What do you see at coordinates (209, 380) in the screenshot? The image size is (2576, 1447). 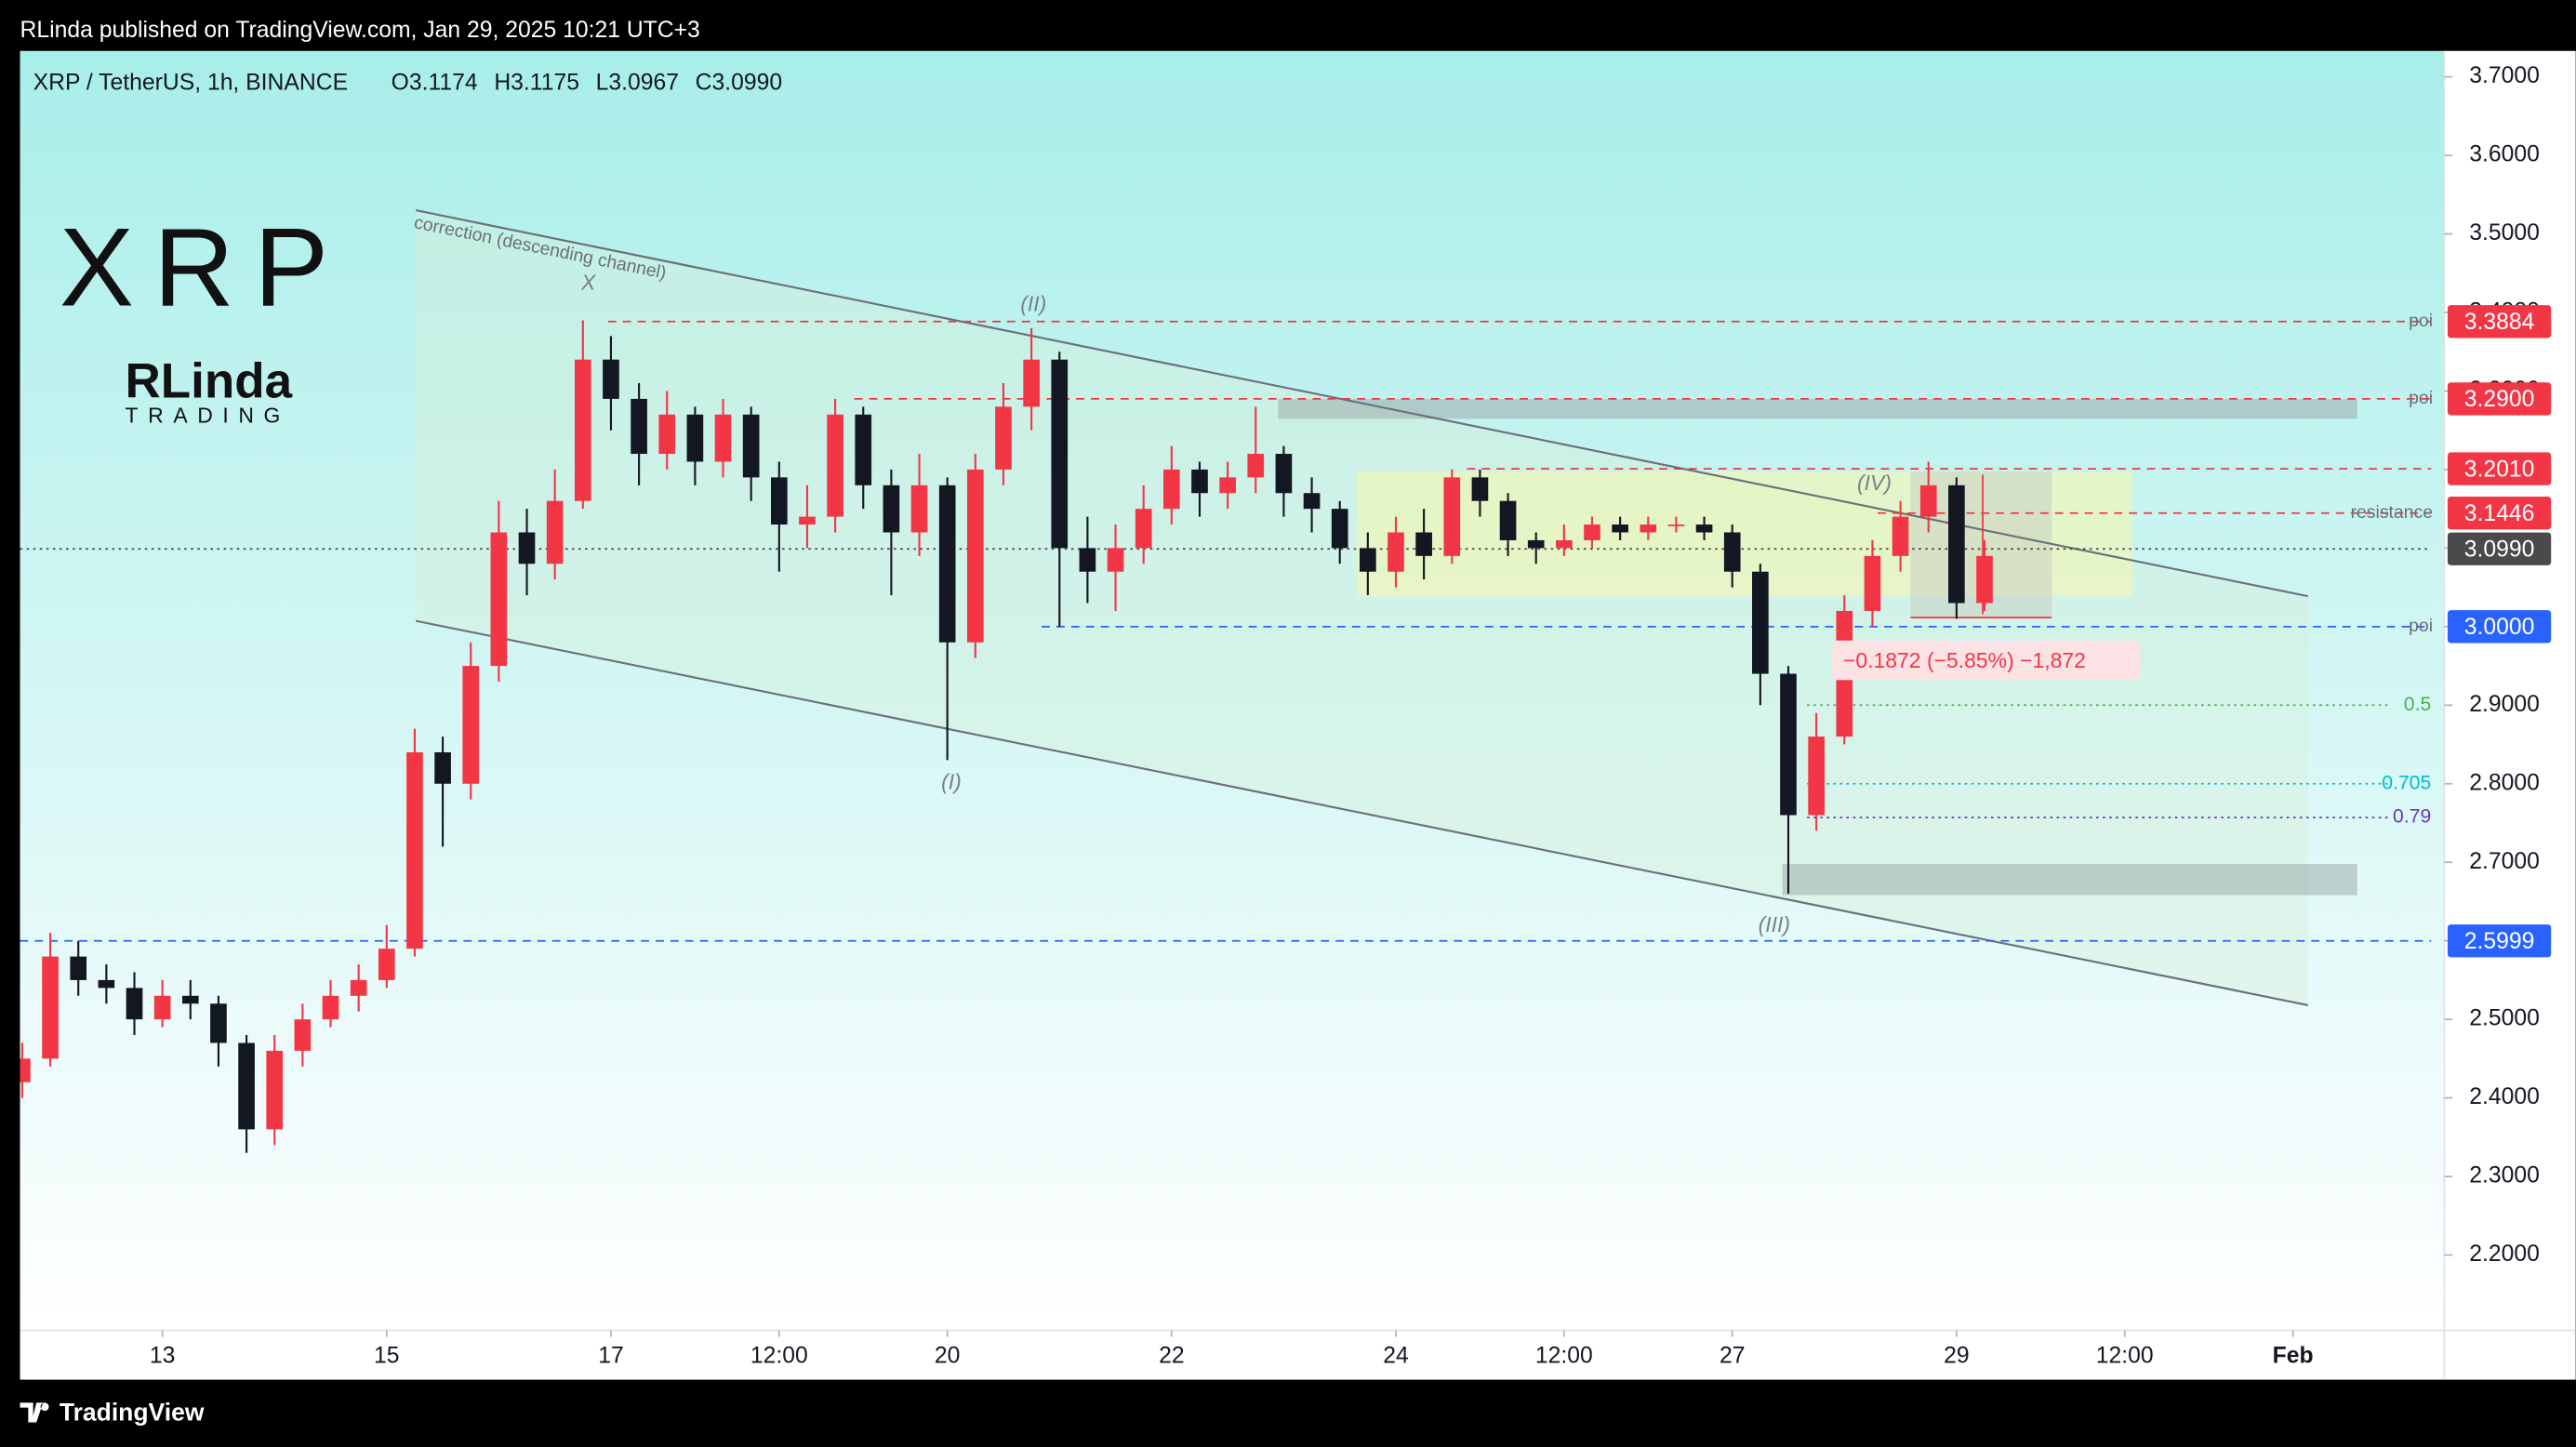 I see `logo-author: RLinda` at bounding box center [209, 380].